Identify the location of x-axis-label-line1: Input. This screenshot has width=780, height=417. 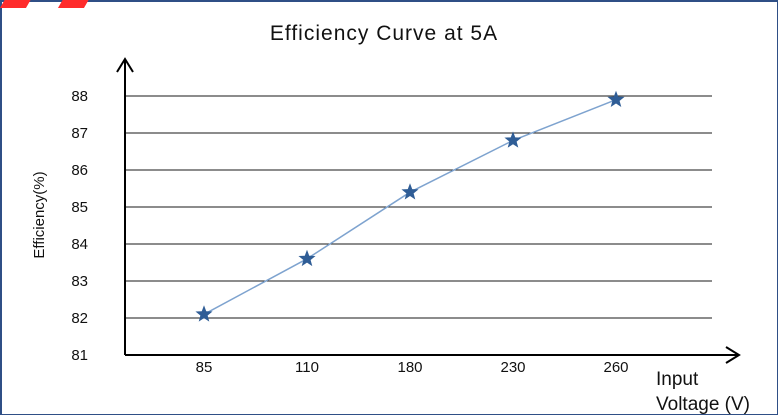
(677, 379).